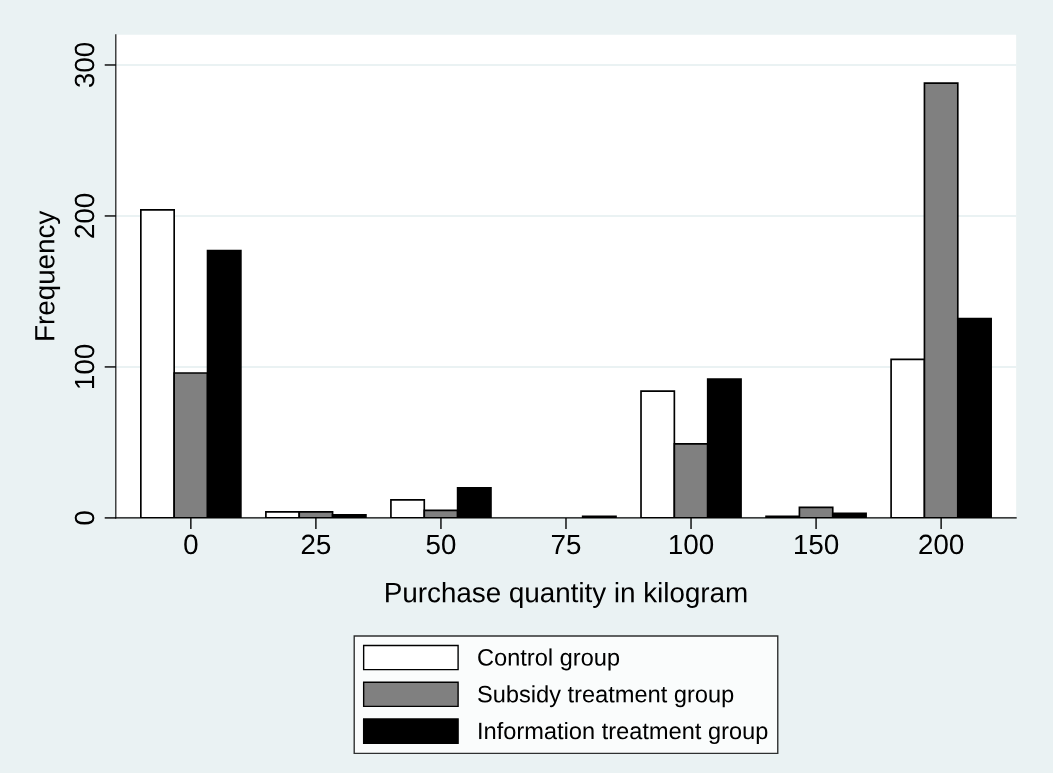 The image size is (1053, 773). I want to click on y-axis-title: Frequency, so click(48, 275).